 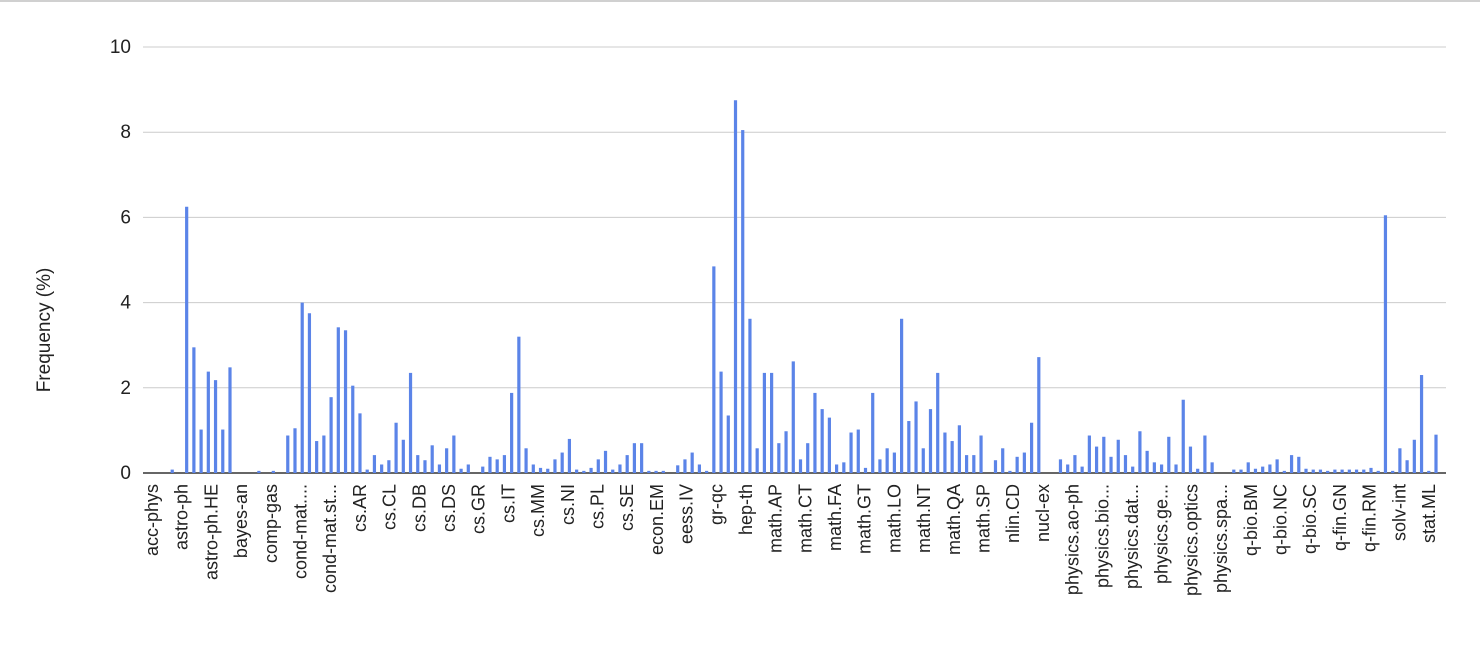 What do you see at coordinates (1251, 520) in the screenshot?
I see `x-tick-label: q-bio.BM` at bounding box center [1251, 520].